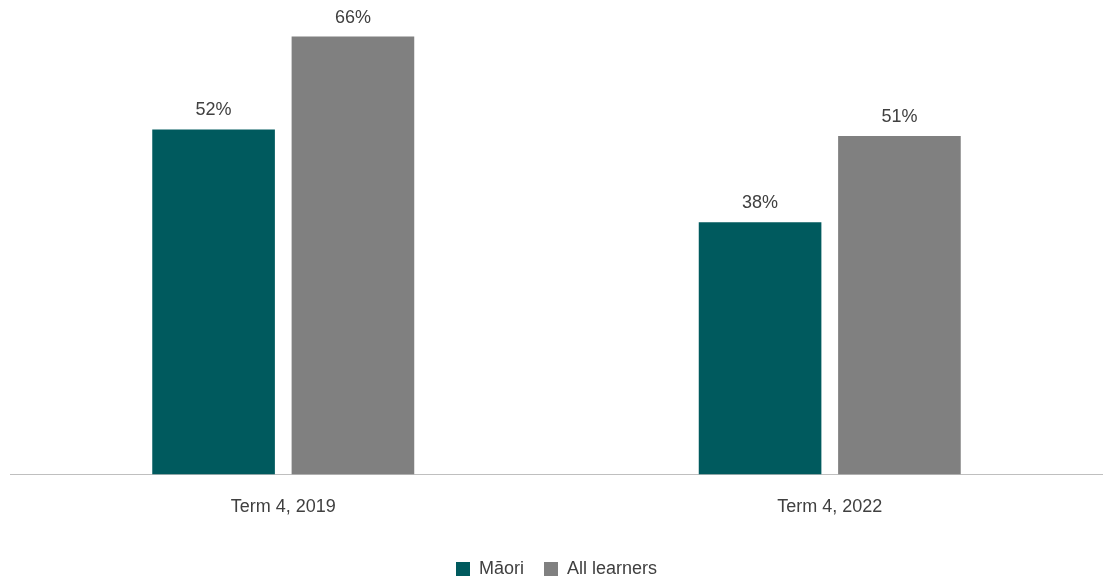 This screenshot has width=1103, height=588. I want to click on x-tick-label: Term 4, 2022, so click(830, 506).